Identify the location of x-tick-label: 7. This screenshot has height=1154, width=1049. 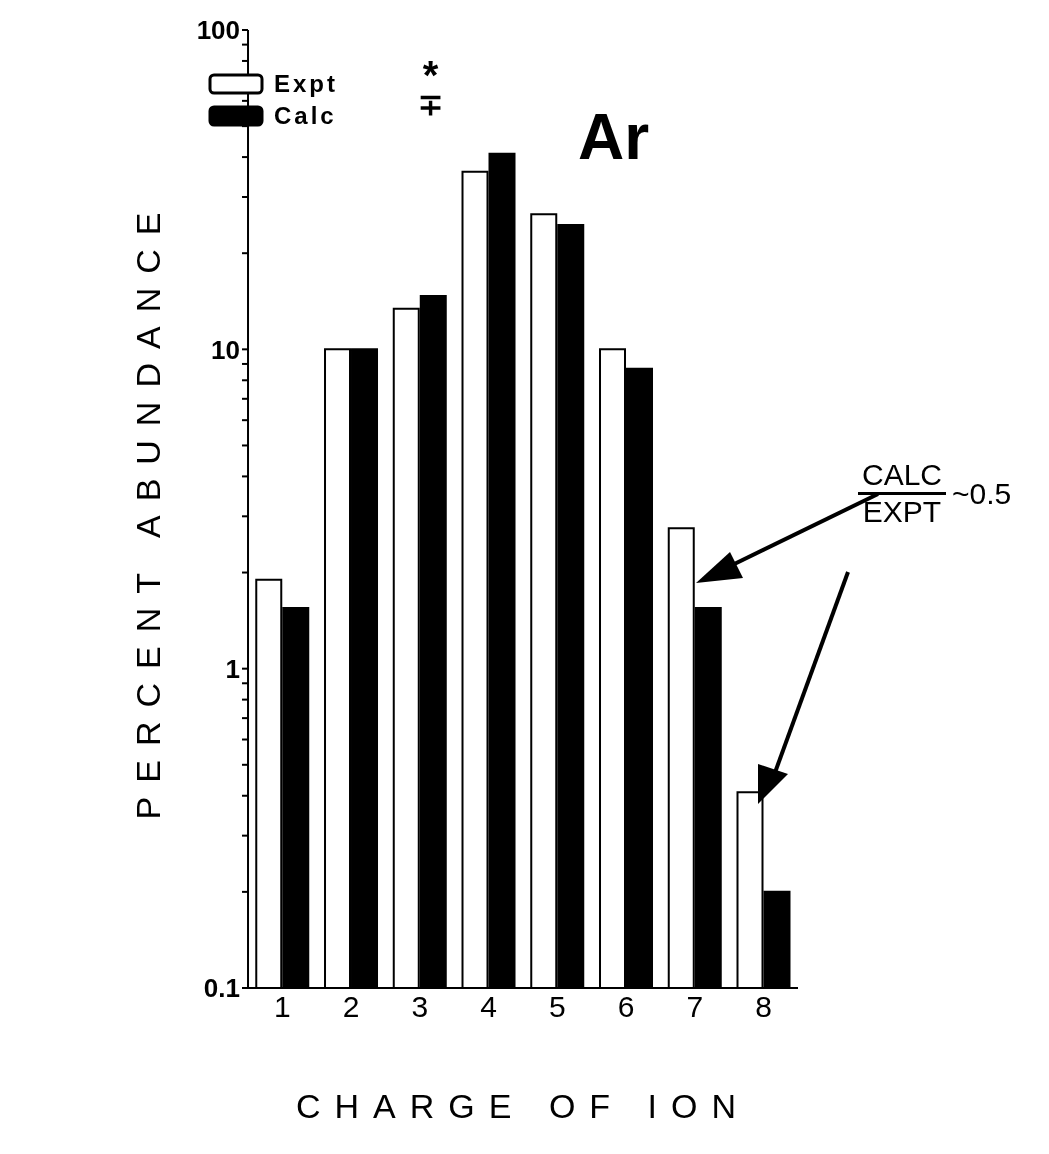
(695, 1007).